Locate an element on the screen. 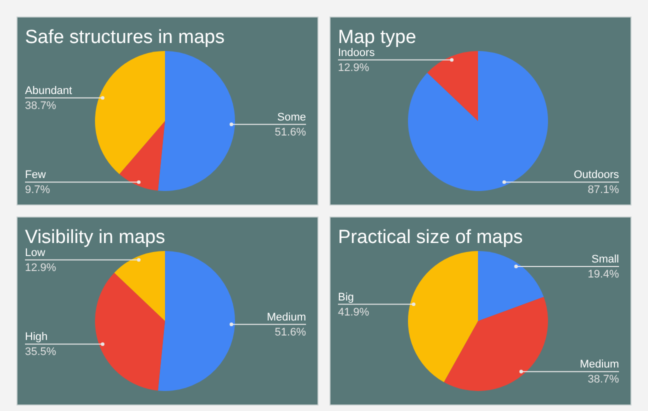  slice-label: High is located at coordinates (36, 337).